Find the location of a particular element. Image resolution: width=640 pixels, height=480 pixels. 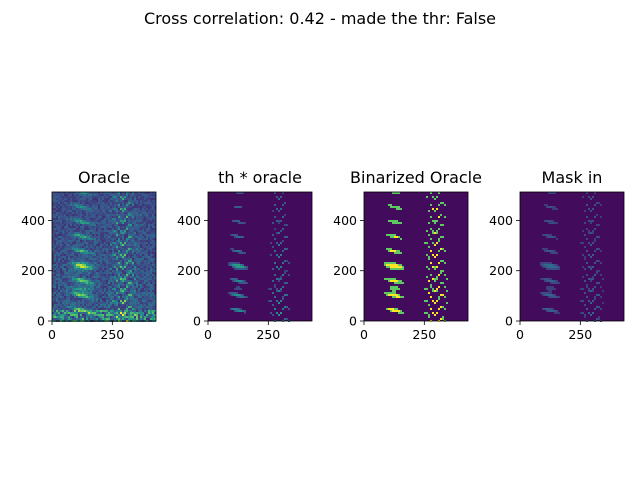

panel-title: Binarized Oracle is located at coordinates (416, 177).